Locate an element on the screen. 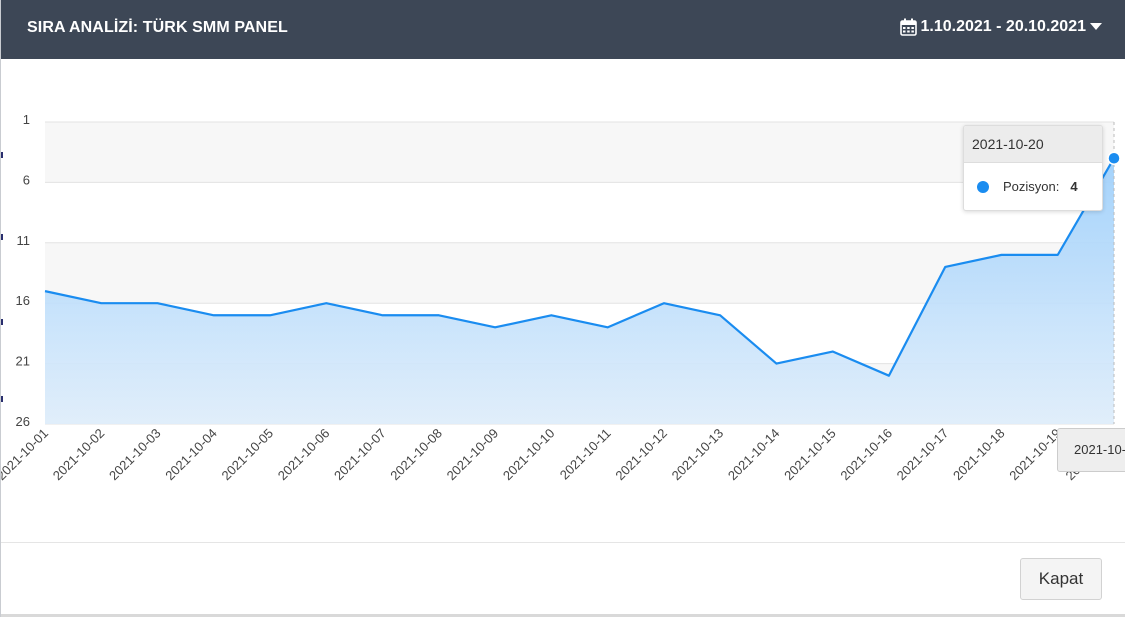 This screenshot has width=1125, height=617. x-tick-label: 2021-10-04 is located at coordinates (191, 455).